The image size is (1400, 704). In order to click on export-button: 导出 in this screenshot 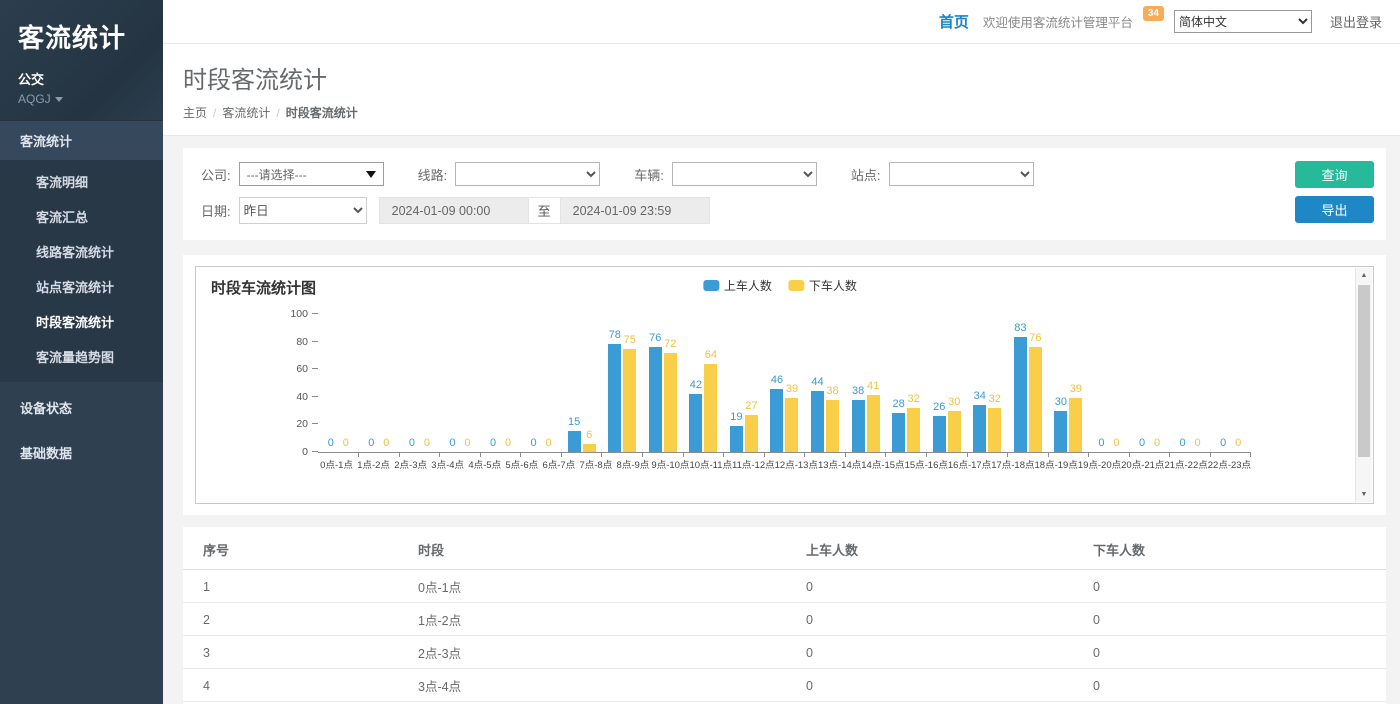, I will do `click(1334, 209)`.